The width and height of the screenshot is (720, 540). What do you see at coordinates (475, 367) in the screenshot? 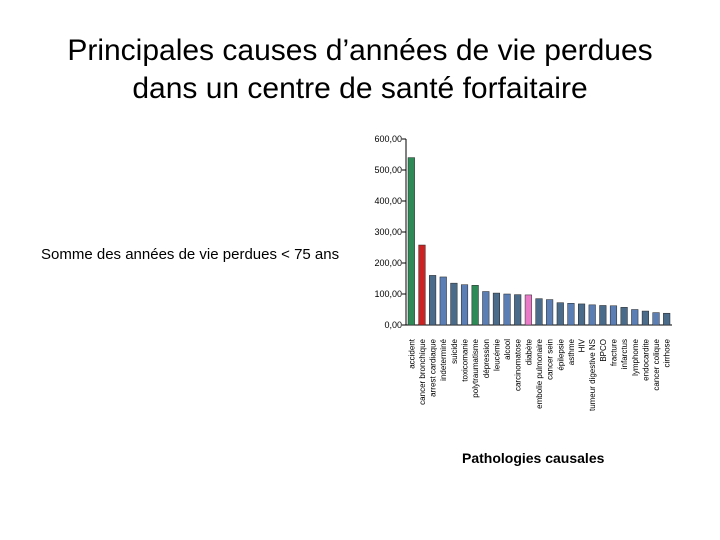
I see `x-tick-label: polytraumatisme` at bounding box center [475, 367].